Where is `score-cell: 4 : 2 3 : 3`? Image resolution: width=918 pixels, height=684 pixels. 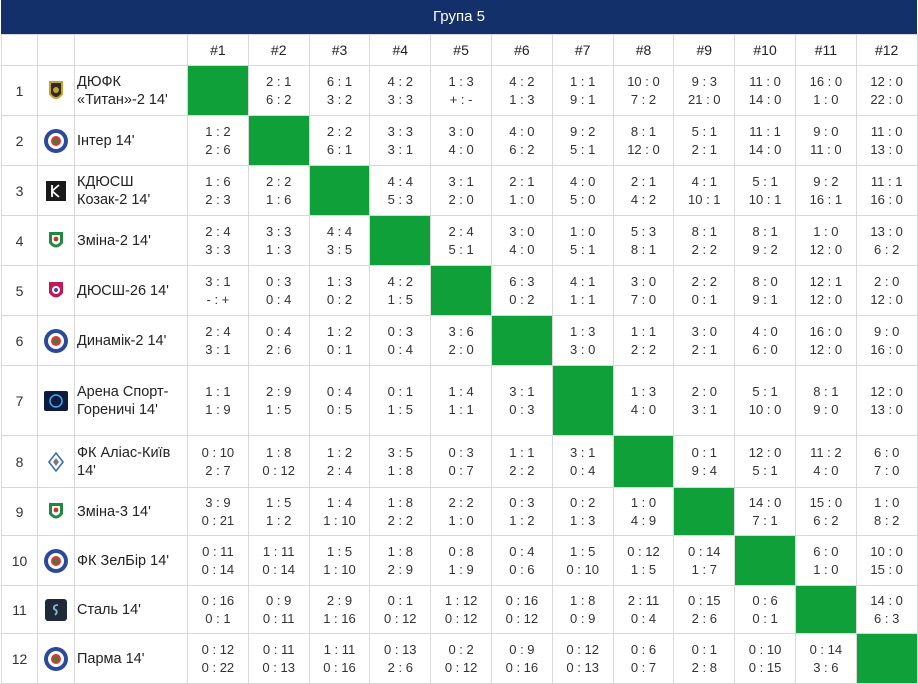 score-cell: 4 : 2 3 : 3 is located at coordinates (400, 90).